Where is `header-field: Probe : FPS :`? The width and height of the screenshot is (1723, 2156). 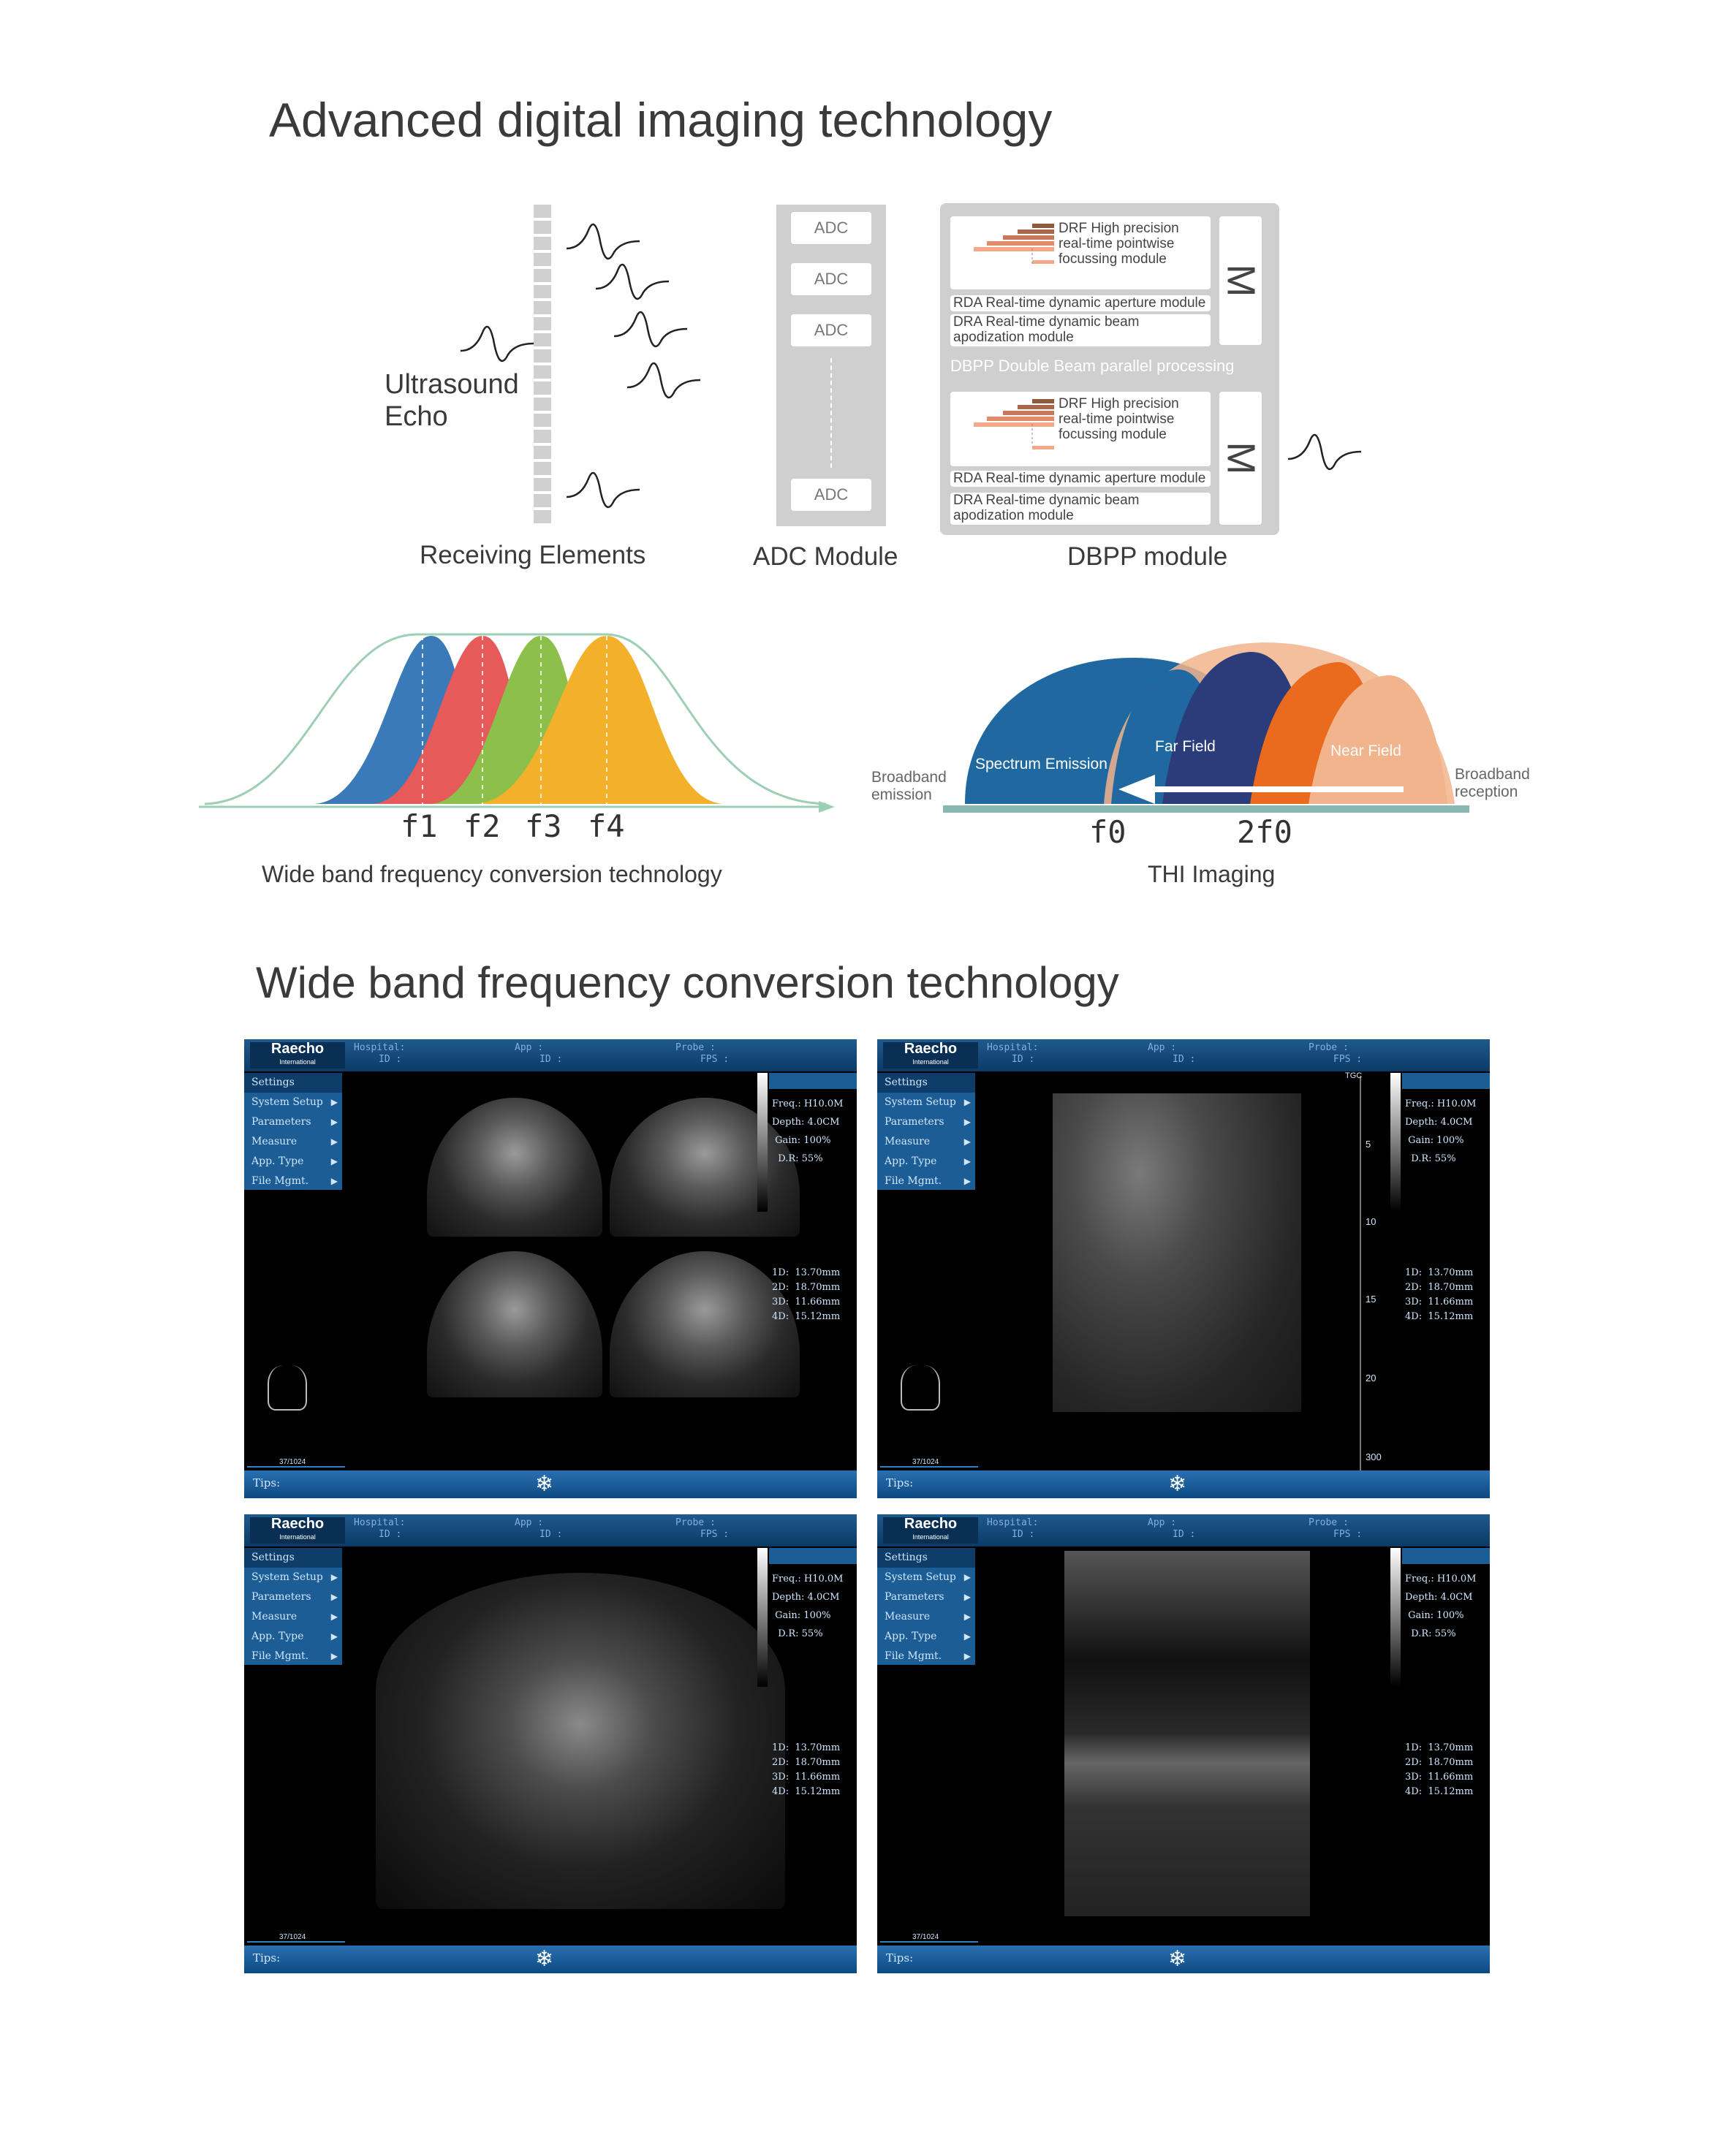
header-field: Probe : FPS : is located at coordinates (1335, 1529).